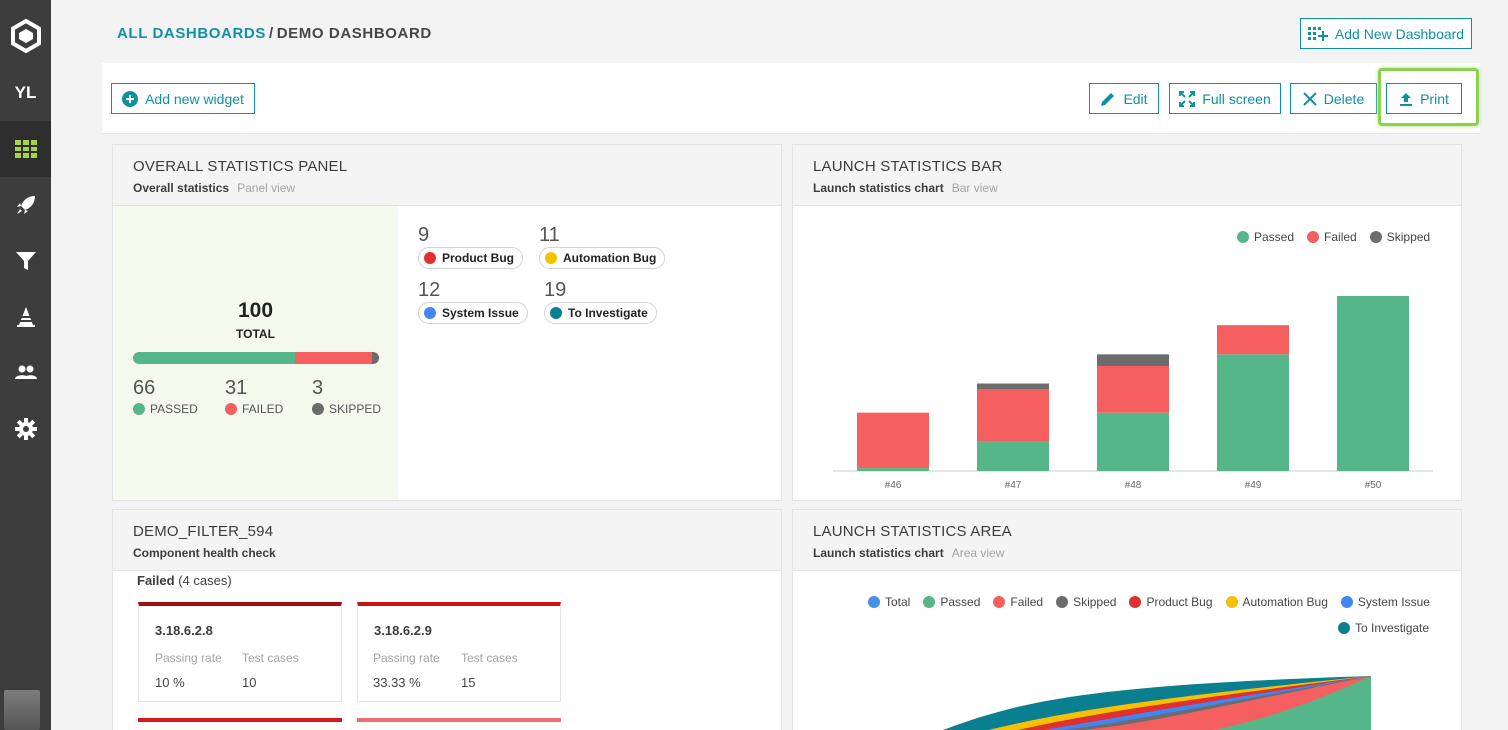 The image size is (1508, 730). I want to click on members-icon, so click(25, 373).